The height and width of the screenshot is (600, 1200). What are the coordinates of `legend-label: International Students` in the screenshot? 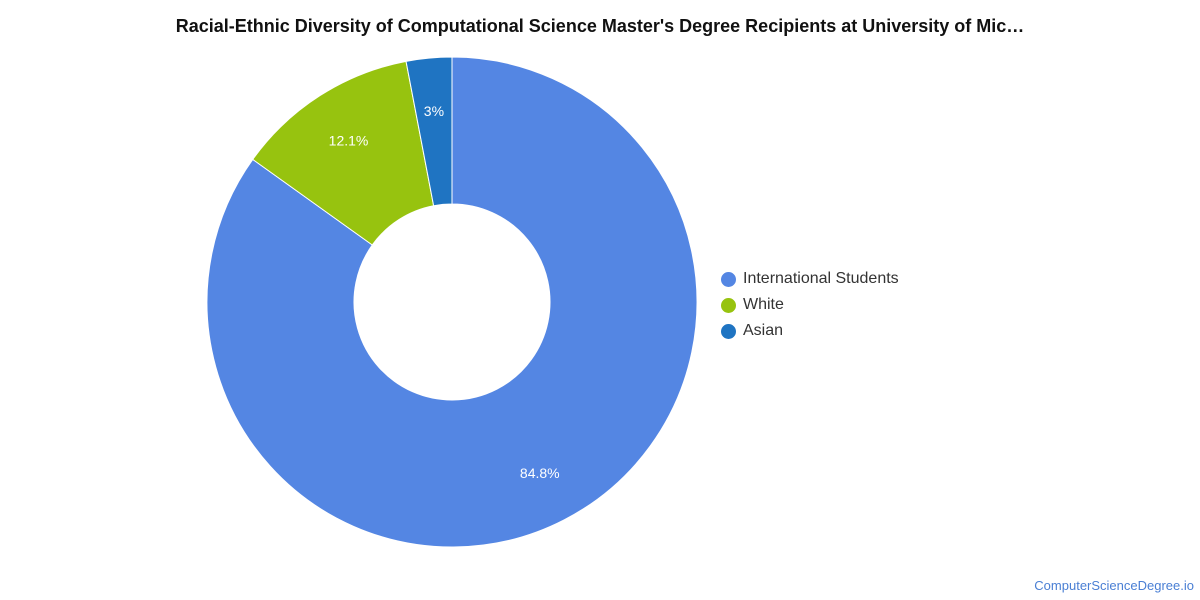 It's located at (821, 278).